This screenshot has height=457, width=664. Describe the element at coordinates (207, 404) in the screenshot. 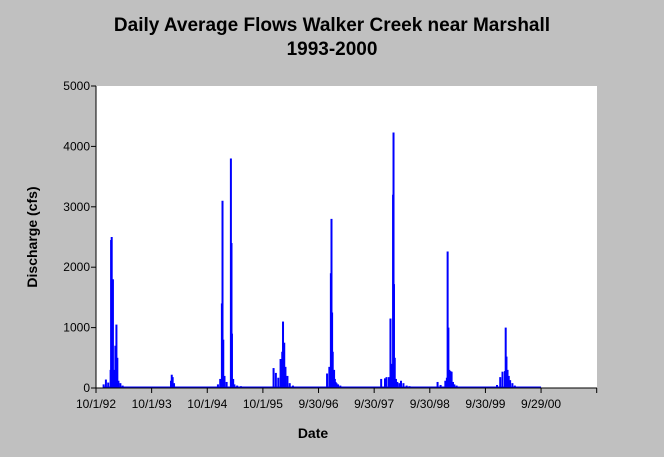

I see `x-tick-label: 10/1/94` at that location.